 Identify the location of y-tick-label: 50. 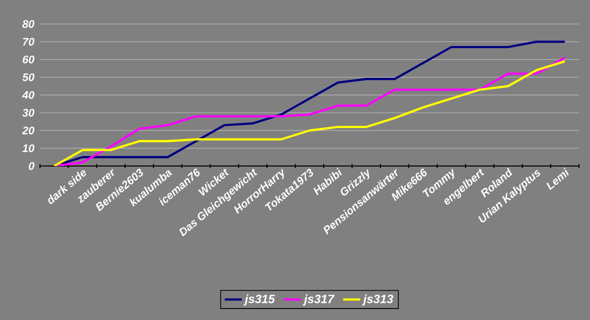
(28, 77).